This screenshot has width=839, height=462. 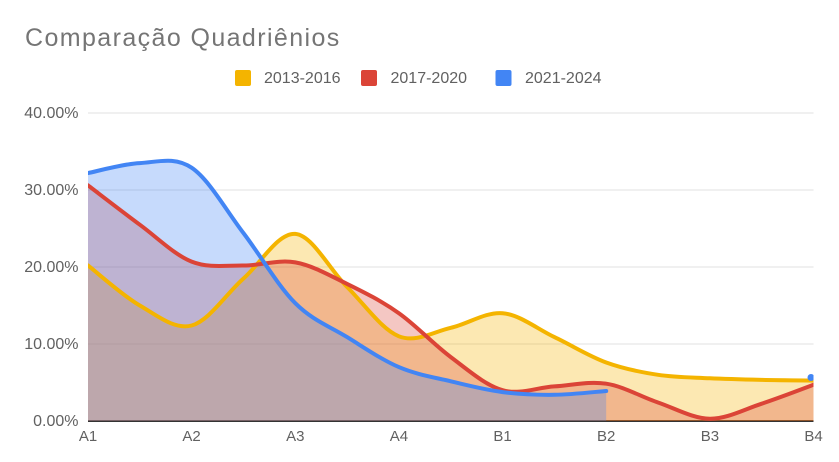 I want to click on svg-text: 2017-2020, so click(x=429, y=78).